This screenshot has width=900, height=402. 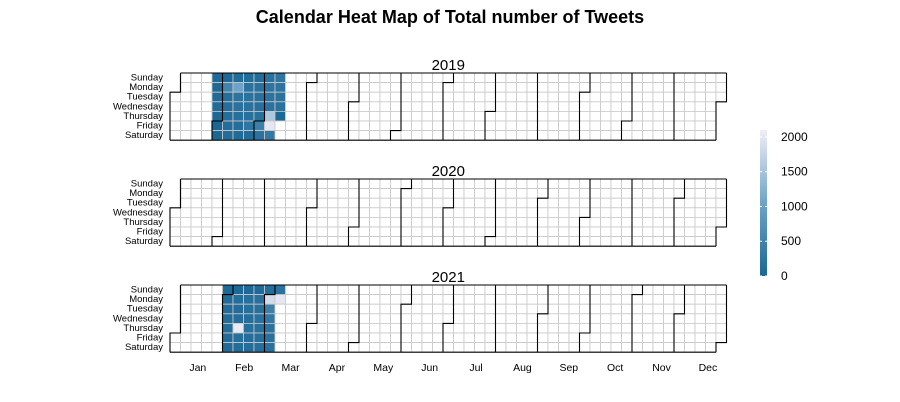 I want to click on weekday-label: Wednesday, so click(x=138, y=318).